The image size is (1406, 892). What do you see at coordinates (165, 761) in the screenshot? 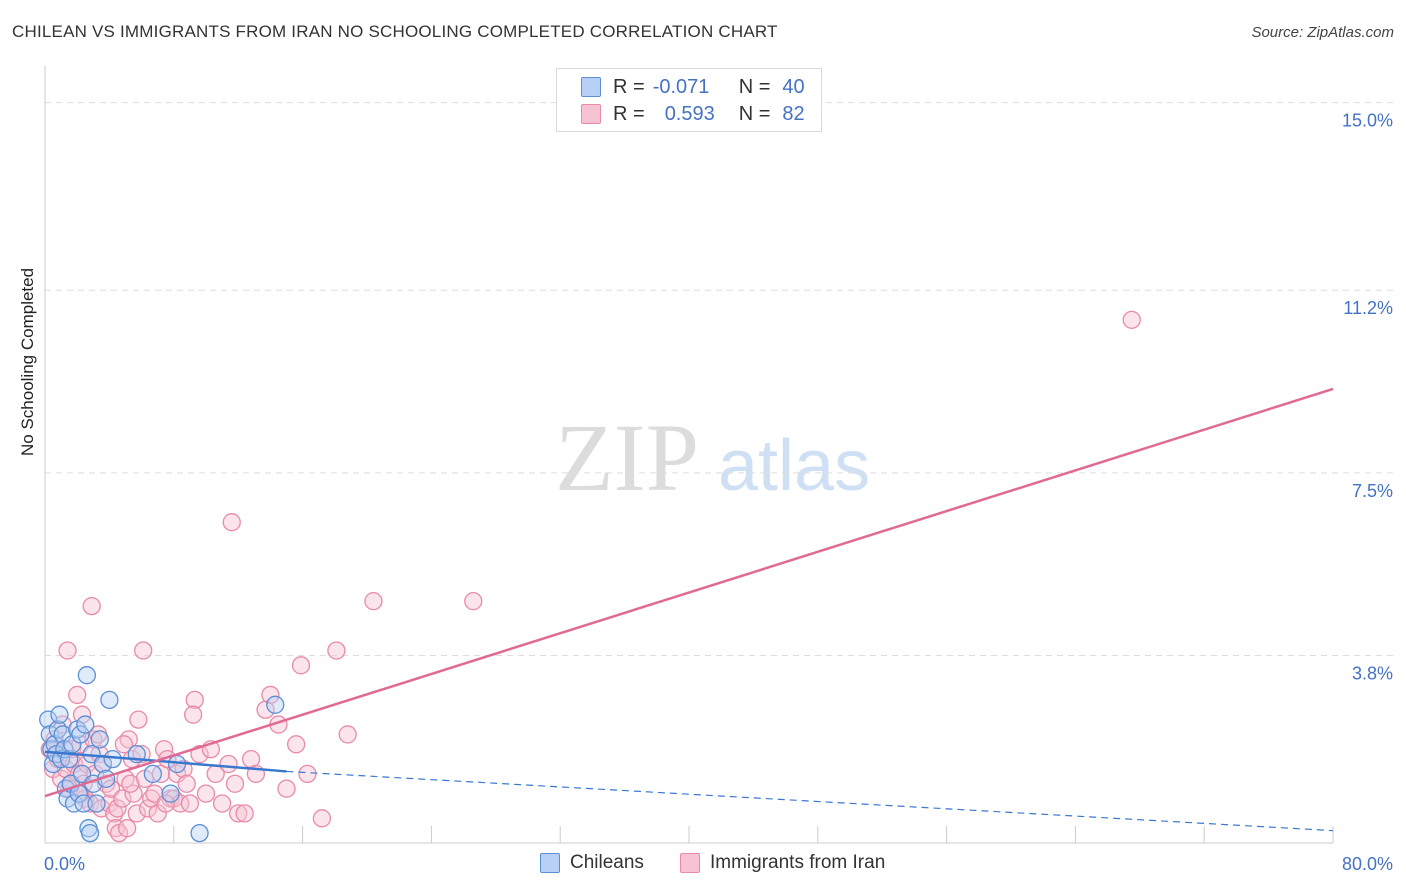
I see `chilean-trend-line` at bounding box center [165, 761].